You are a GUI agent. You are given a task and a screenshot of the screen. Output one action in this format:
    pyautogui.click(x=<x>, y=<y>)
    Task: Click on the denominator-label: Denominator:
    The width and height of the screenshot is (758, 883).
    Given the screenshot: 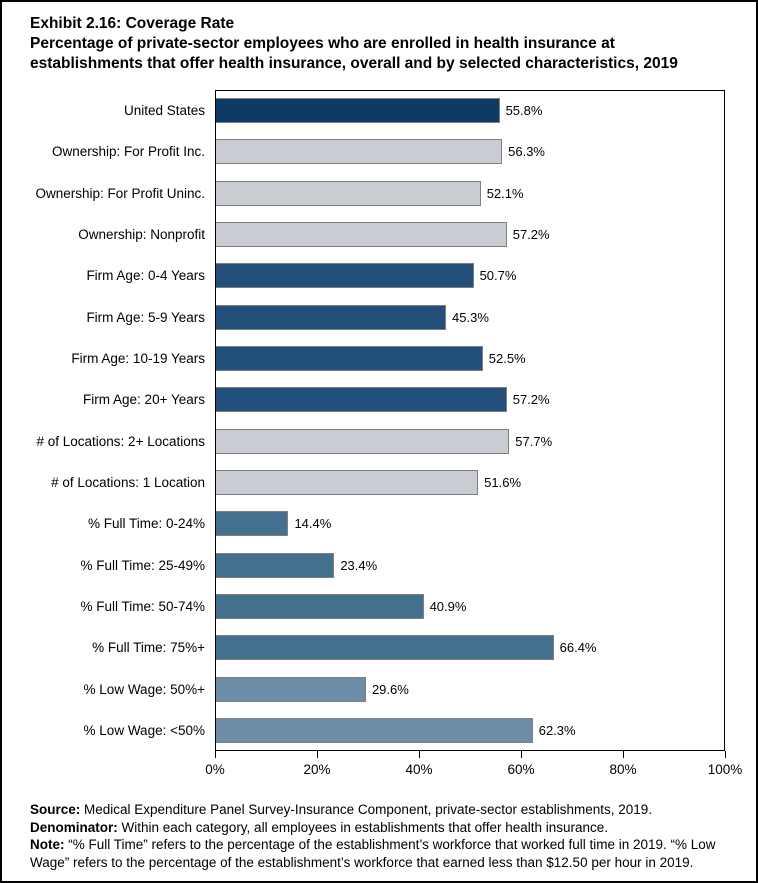 What is the action you would take?
    pyautogui.click(x=74, y=827)
    